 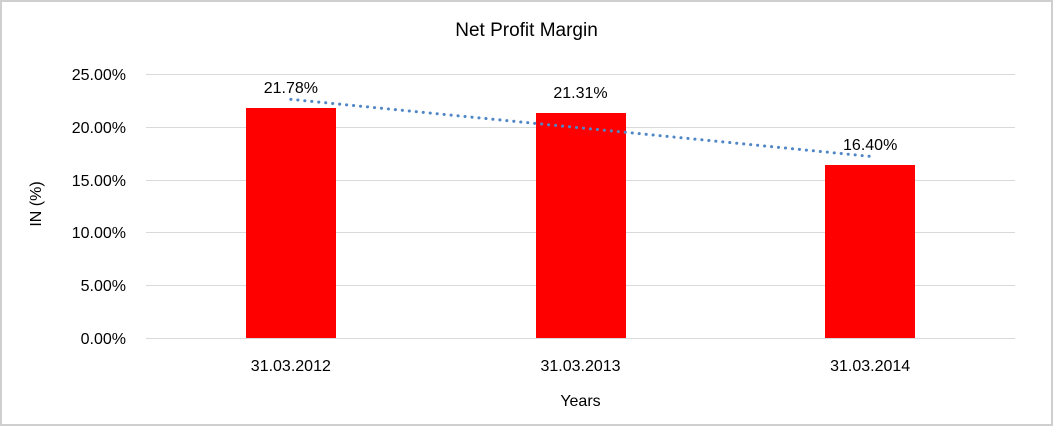 I want to click on y-tick-label: 15.00%, so click(x=98, y=181).